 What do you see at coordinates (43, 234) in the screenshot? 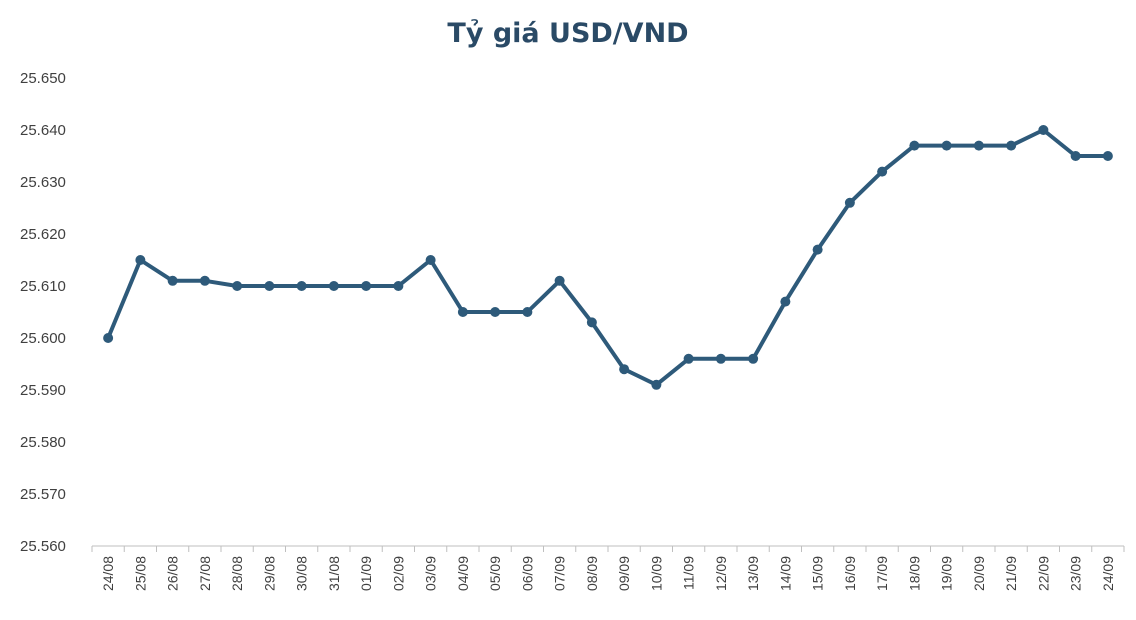
I see `y-tick-label: 25.620` at bounding box center [43, 234].